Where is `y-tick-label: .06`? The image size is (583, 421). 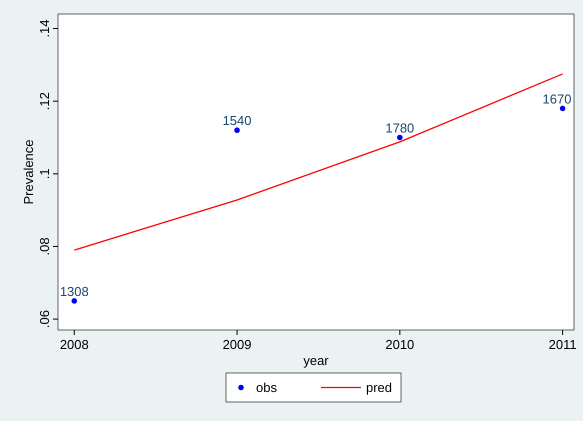
y-tick-label: .06 is located at coordinates (44, 319).